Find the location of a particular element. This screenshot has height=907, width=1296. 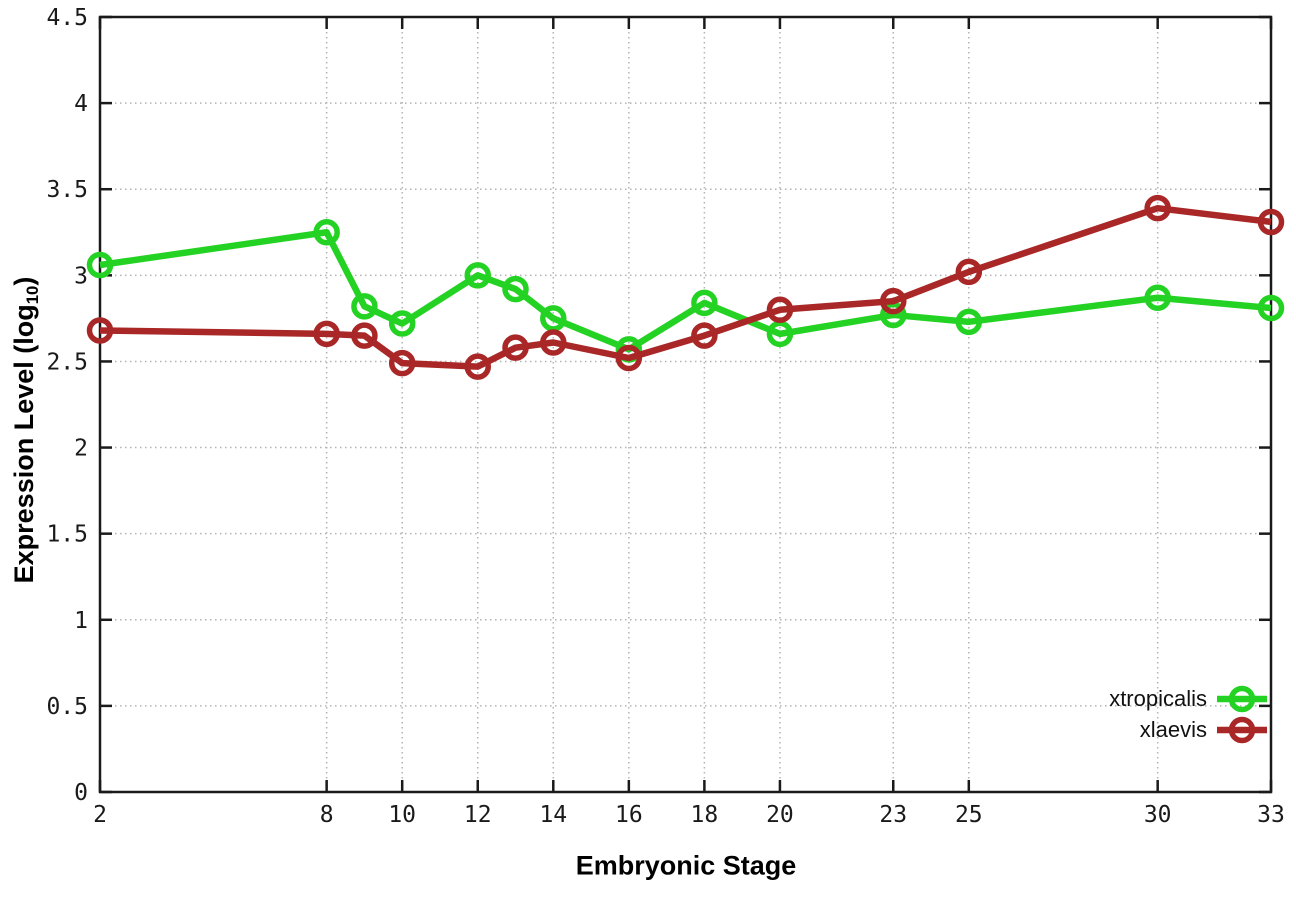

x-tick-label: 14 is located at coordinates (553, 815).